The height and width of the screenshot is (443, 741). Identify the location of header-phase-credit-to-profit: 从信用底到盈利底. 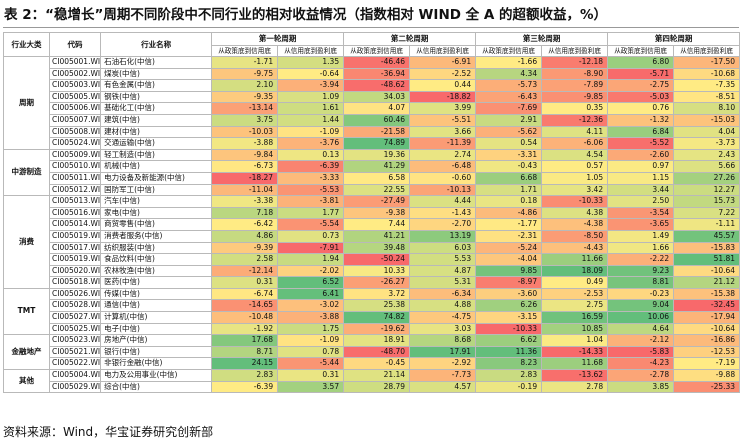
(575, 51).